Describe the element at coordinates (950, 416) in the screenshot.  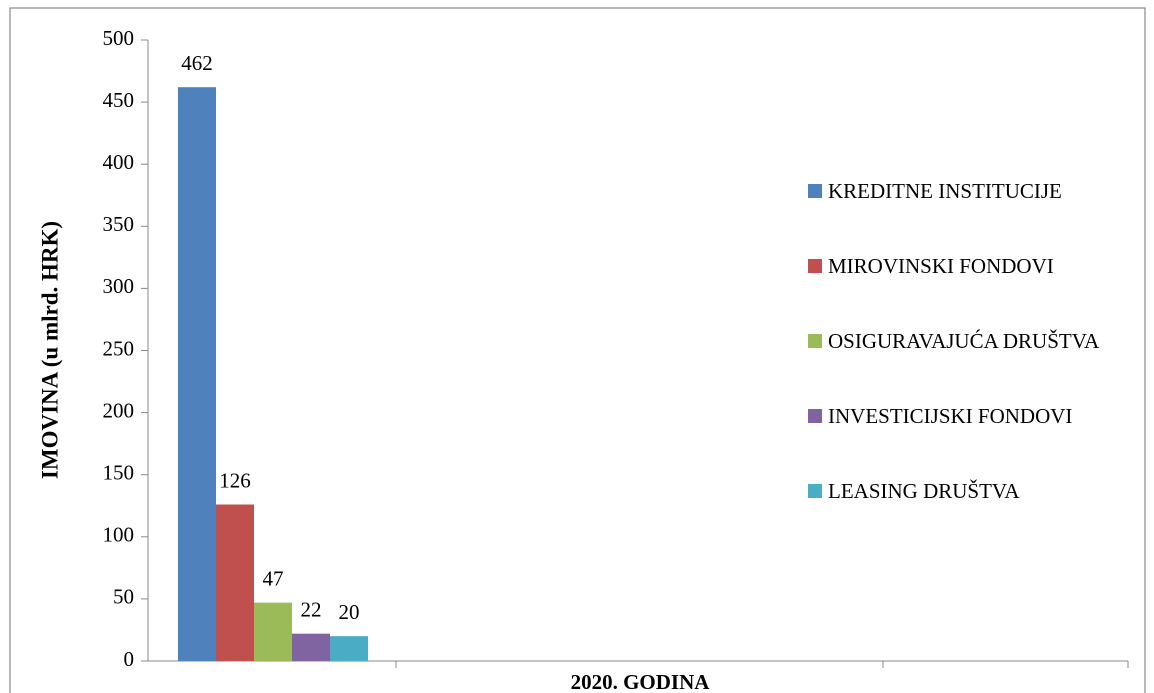
I see `legend-label: INVESTICIJSKI FONDOVI` at that location.